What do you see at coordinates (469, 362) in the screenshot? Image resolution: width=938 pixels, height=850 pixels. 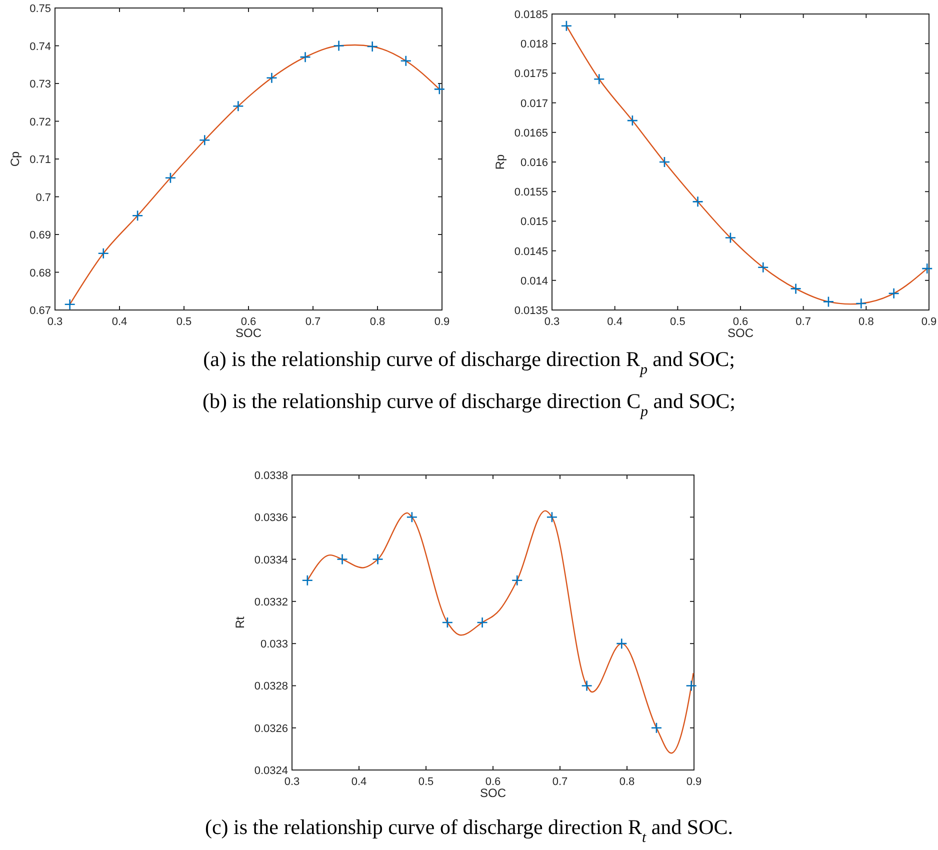 I see `text: (a) is the relationship curve of discharge direction R$_{p}$ and SOC;` at bounding box center [469, 362].